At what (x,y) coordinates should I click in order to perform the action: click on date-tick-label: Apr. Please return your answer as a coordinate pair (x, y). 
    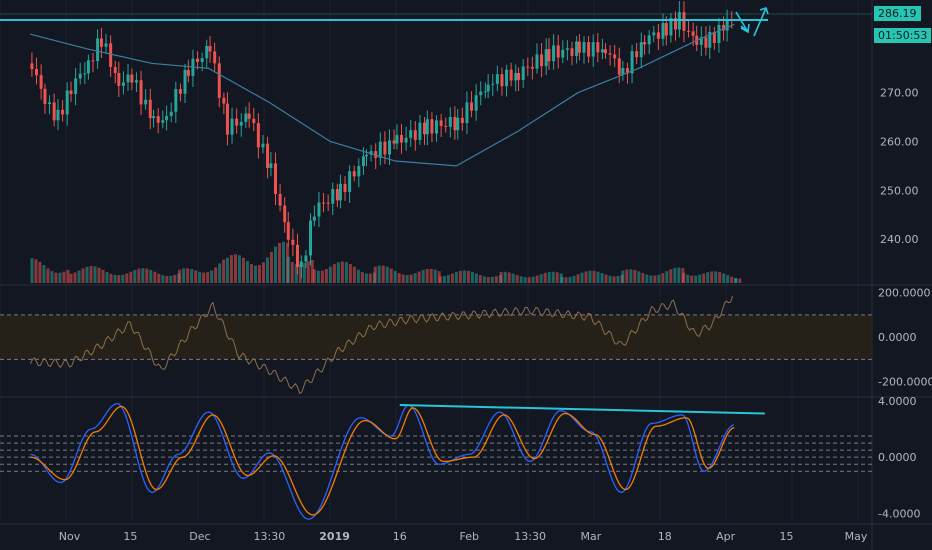
    Looking at the image, I should click on (726, 536).